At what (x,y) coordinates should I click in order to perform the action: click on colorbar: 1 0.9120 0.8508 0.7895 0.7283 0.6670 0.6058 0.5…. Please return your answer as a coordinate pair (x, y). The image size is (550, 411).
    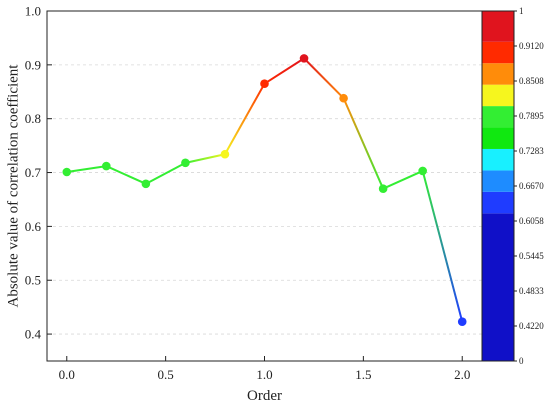
    Looking at the image, I should click on (512, 186).